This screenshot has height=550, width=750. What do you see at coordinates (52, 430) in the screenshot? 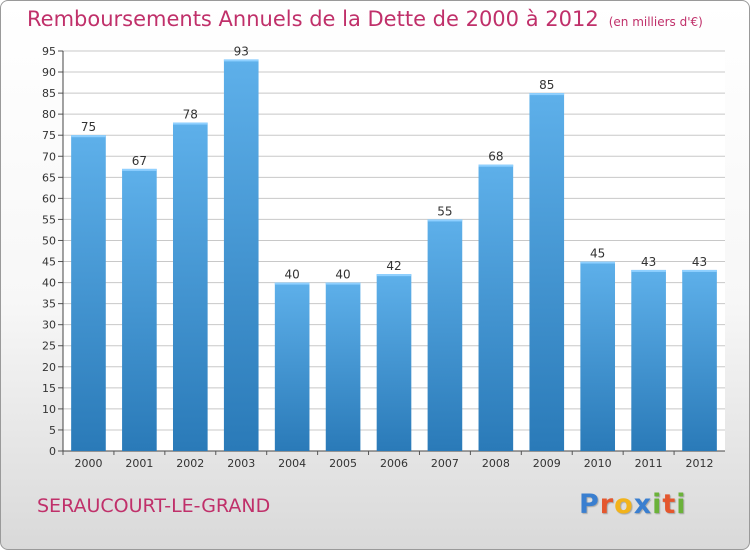
I see `y-tick-label: 5` at bounding box center [52, 430].